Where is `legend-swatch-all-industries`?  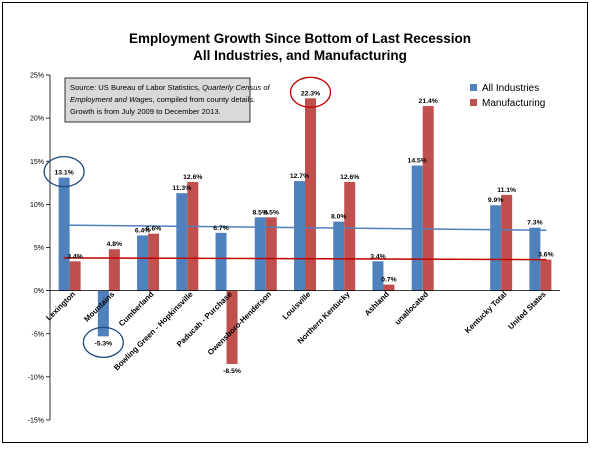 legend-swatch-all-industries is located at coordinates (473, 87).